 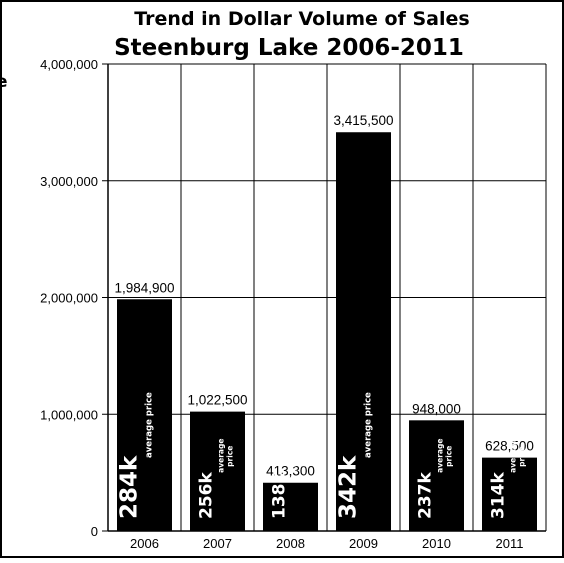 I want to click on y-tick-label: 1,000,000, so click(x=69, y=414).